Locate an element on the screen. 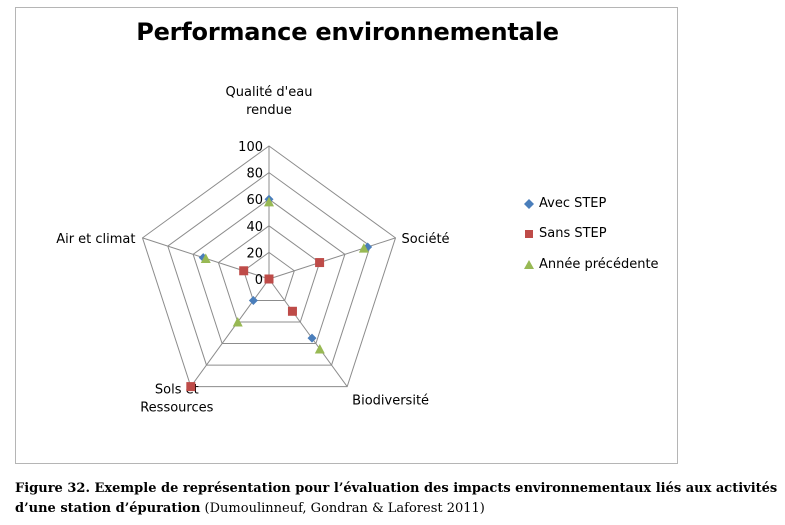  axis-label: Société is located at coordinates (425, 239).